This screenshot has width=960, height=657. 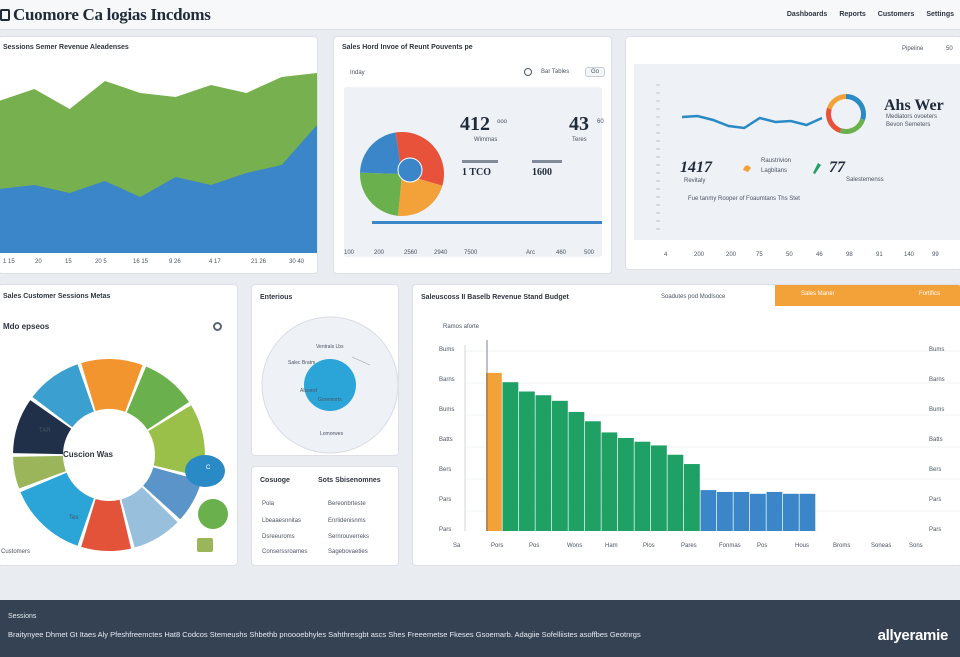 I want to click on nav-item-settings: Settings, so click(x=940, y=14).